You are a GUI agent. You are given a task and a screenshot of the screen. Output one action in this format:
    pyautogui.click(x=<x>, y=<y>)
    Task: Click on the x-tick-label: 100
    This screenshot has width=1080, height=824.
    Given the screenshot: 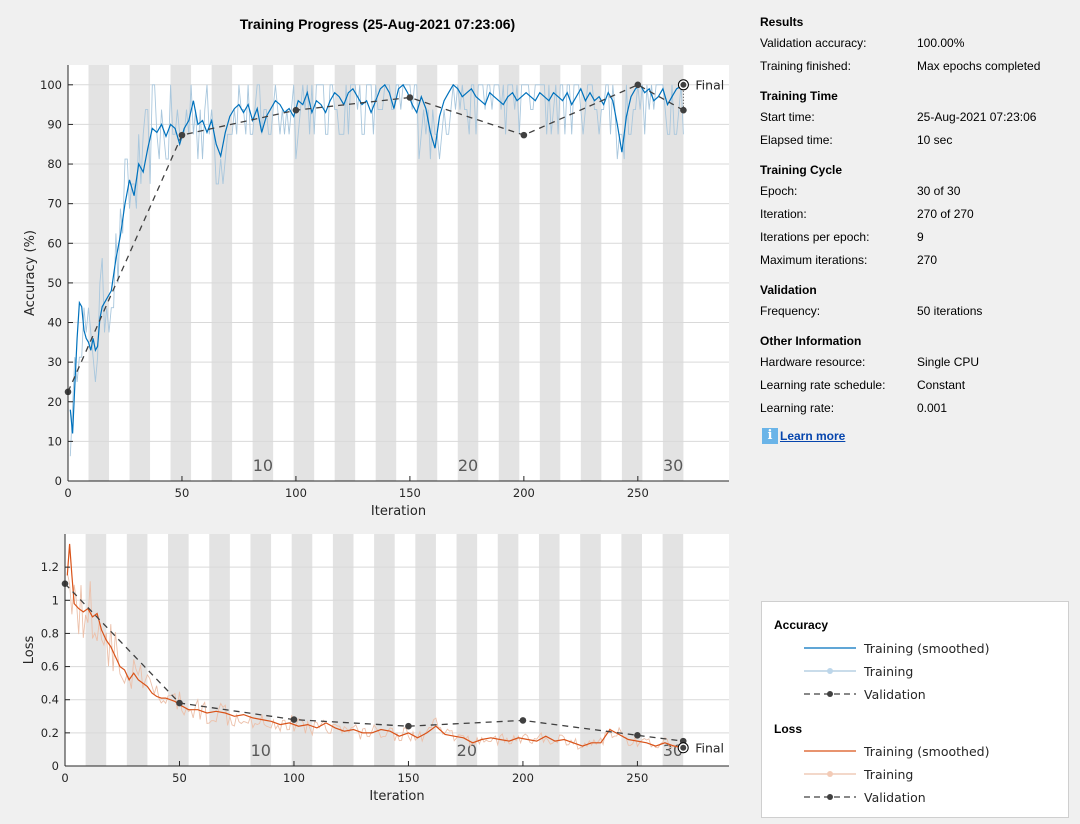 What is the action you would take?
    pyautogui.click(x=294, y=778)
    